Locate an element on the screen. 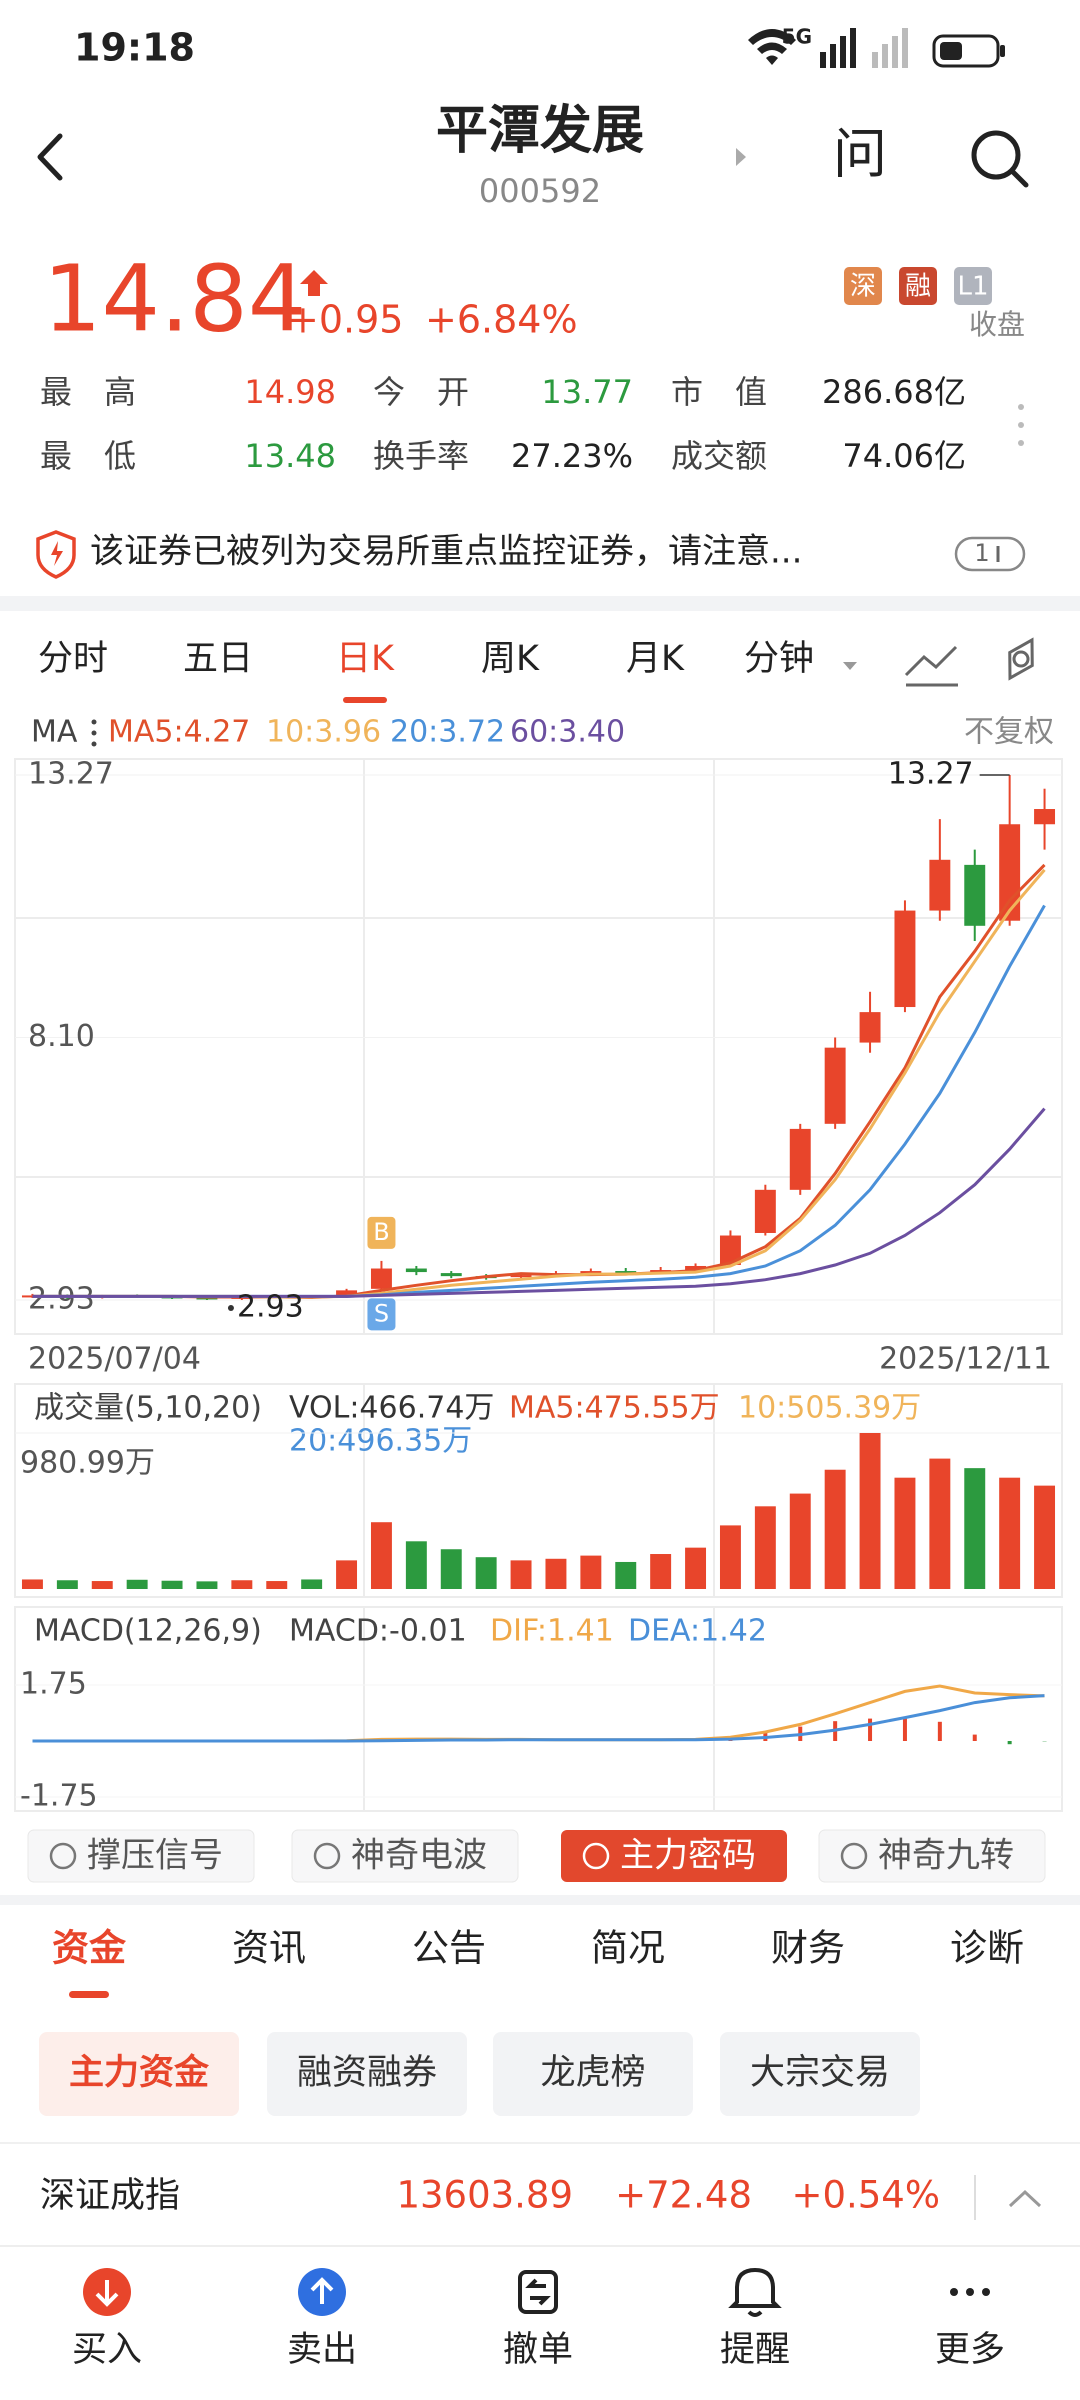 The image size is (1080, 2400). nav-label: 卖出 is located at coordinates (322, 2350).